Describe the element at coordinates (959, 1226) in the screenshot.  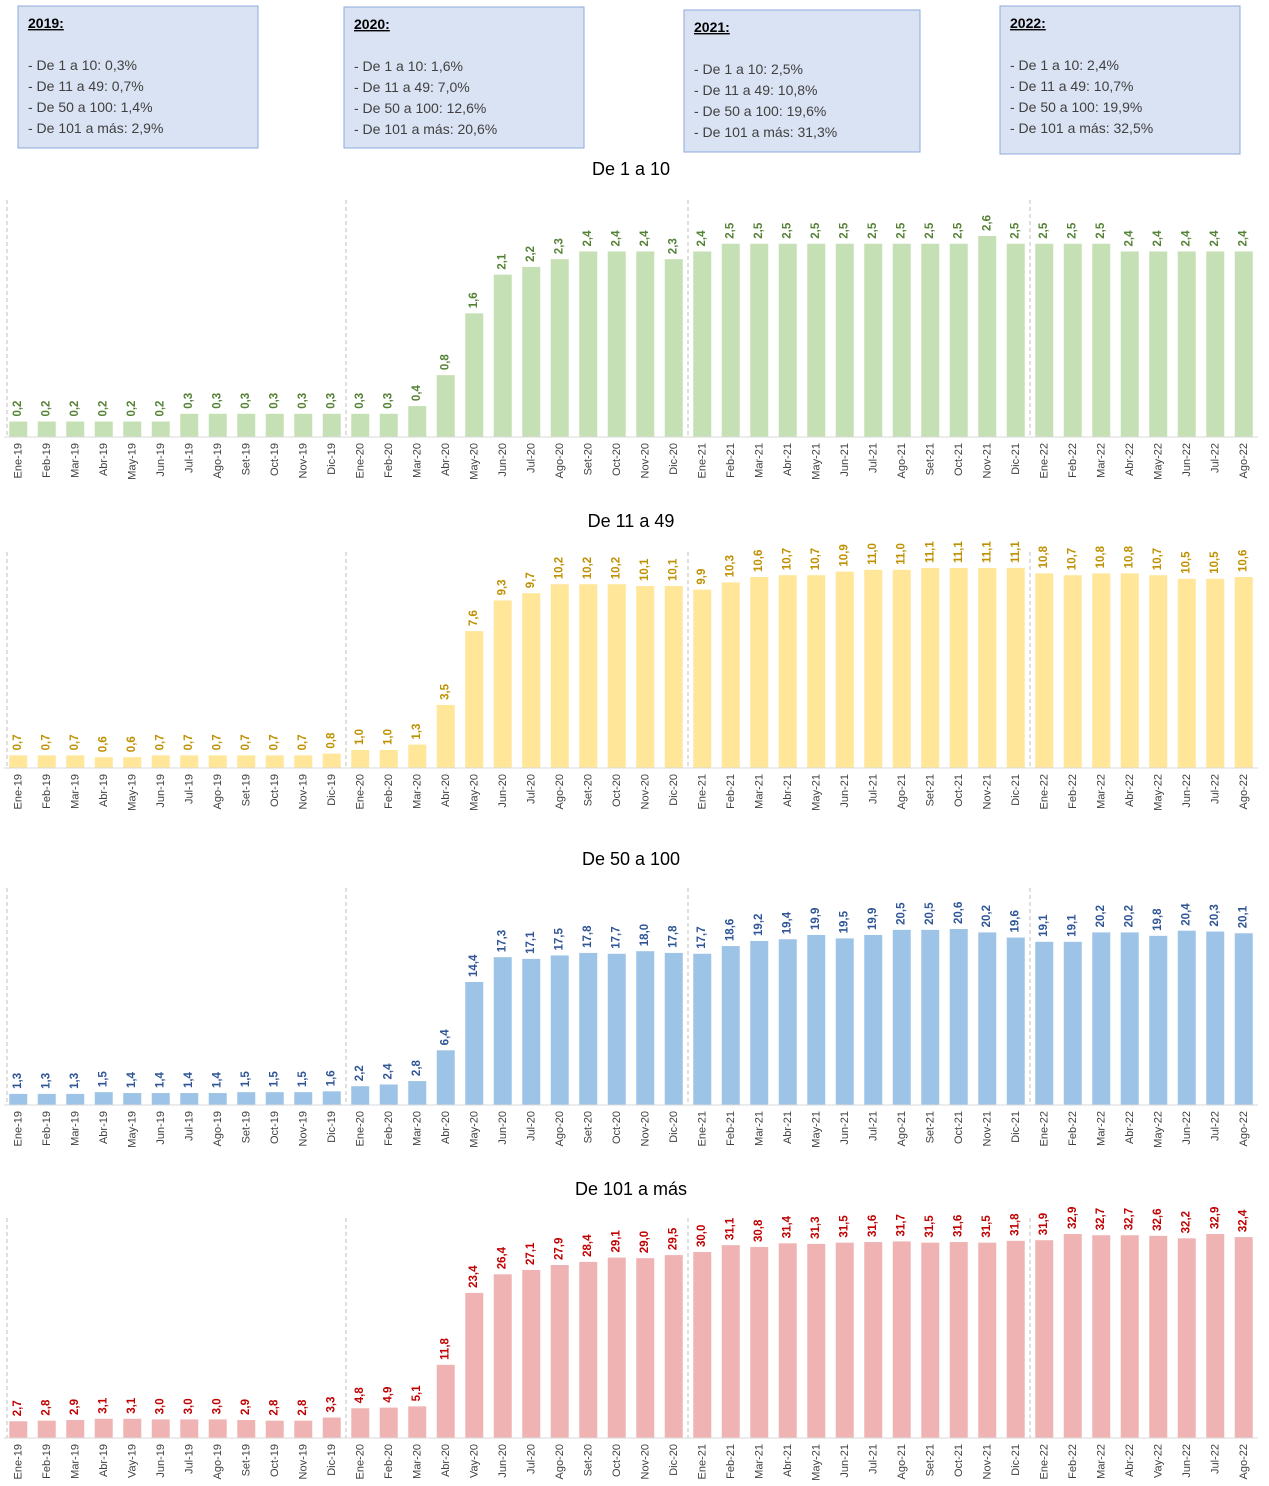
I see `data-label: 31,6` at that location.